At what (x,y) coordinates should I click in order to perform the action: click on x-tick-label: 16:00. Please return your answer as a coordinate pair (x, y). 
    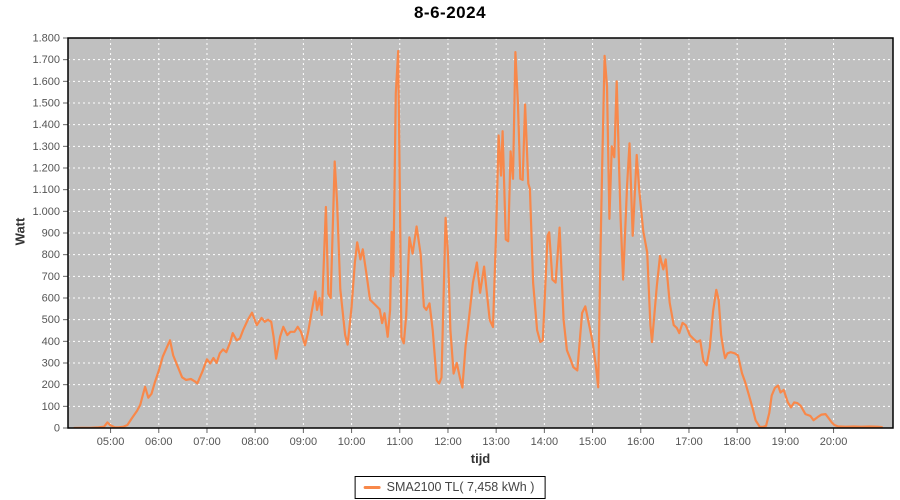
    Looking at the image, I should click on (641, 442).